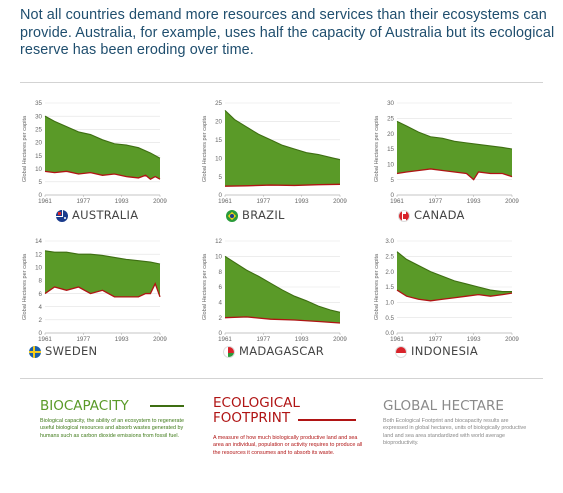 The width and height of the screenshot is (563, 493). I want to click on country-label-indonesia: INDONESIA, so click(445, 351).